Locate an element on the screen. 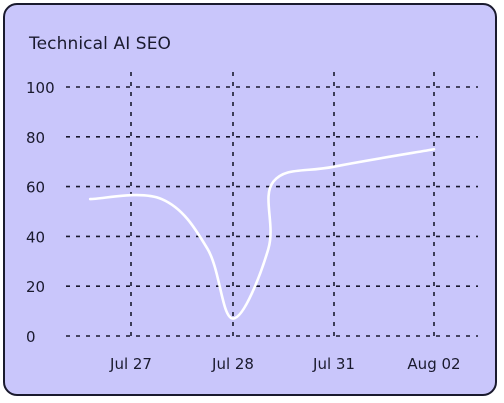  y-tick-label: 0 is located at coordinates (31, 337).